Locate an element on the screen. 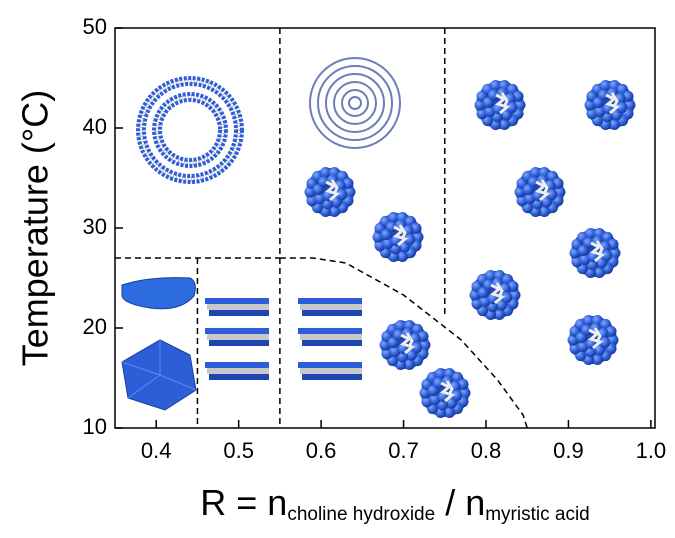  crystal-facets is located at coordinates (159, 369).